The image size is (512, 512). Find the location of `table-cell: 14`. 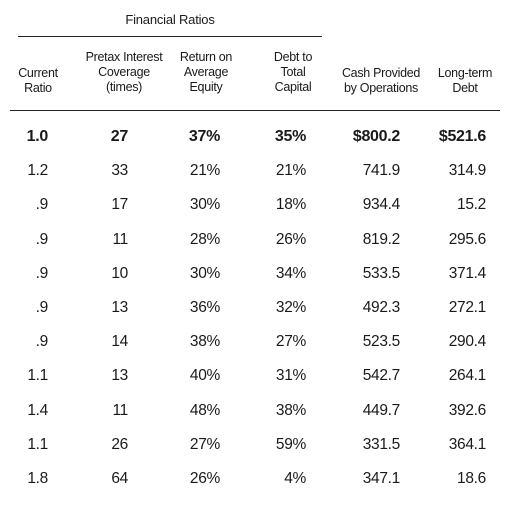

table-cell: 14 is located at coordinates (119, 342).